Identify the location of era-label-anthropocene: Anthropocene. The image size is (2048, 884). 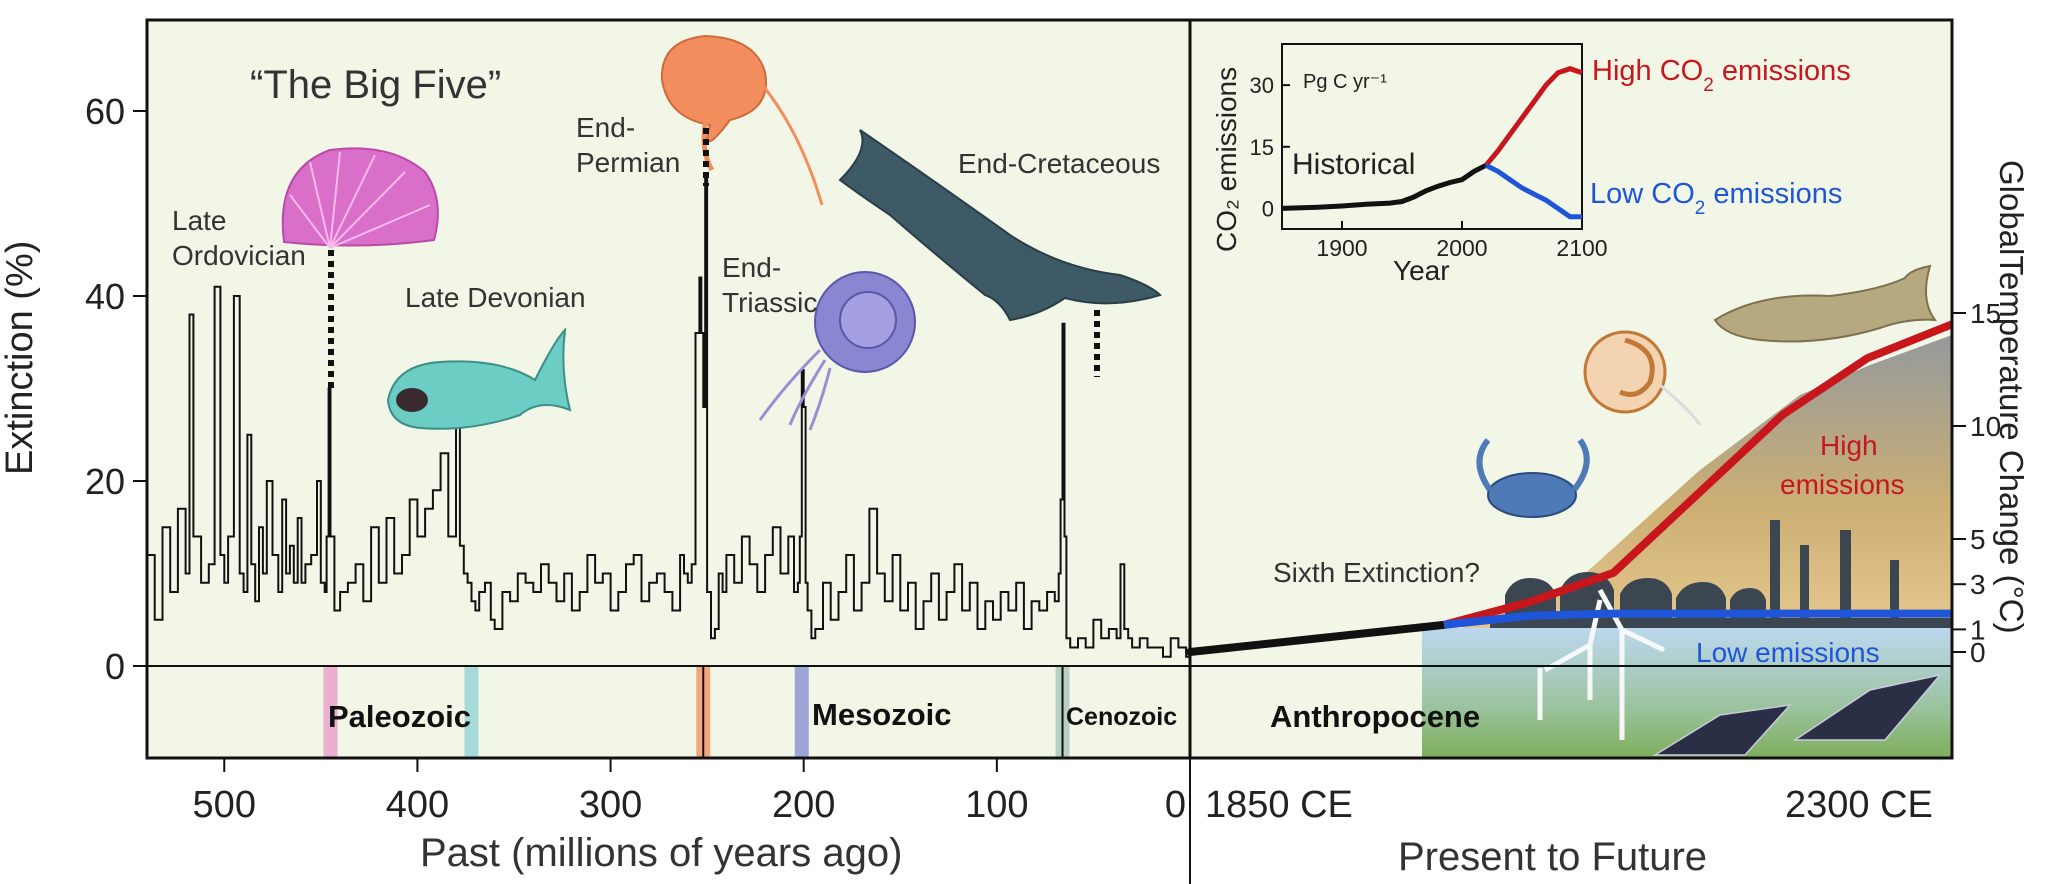
(1375, 716).